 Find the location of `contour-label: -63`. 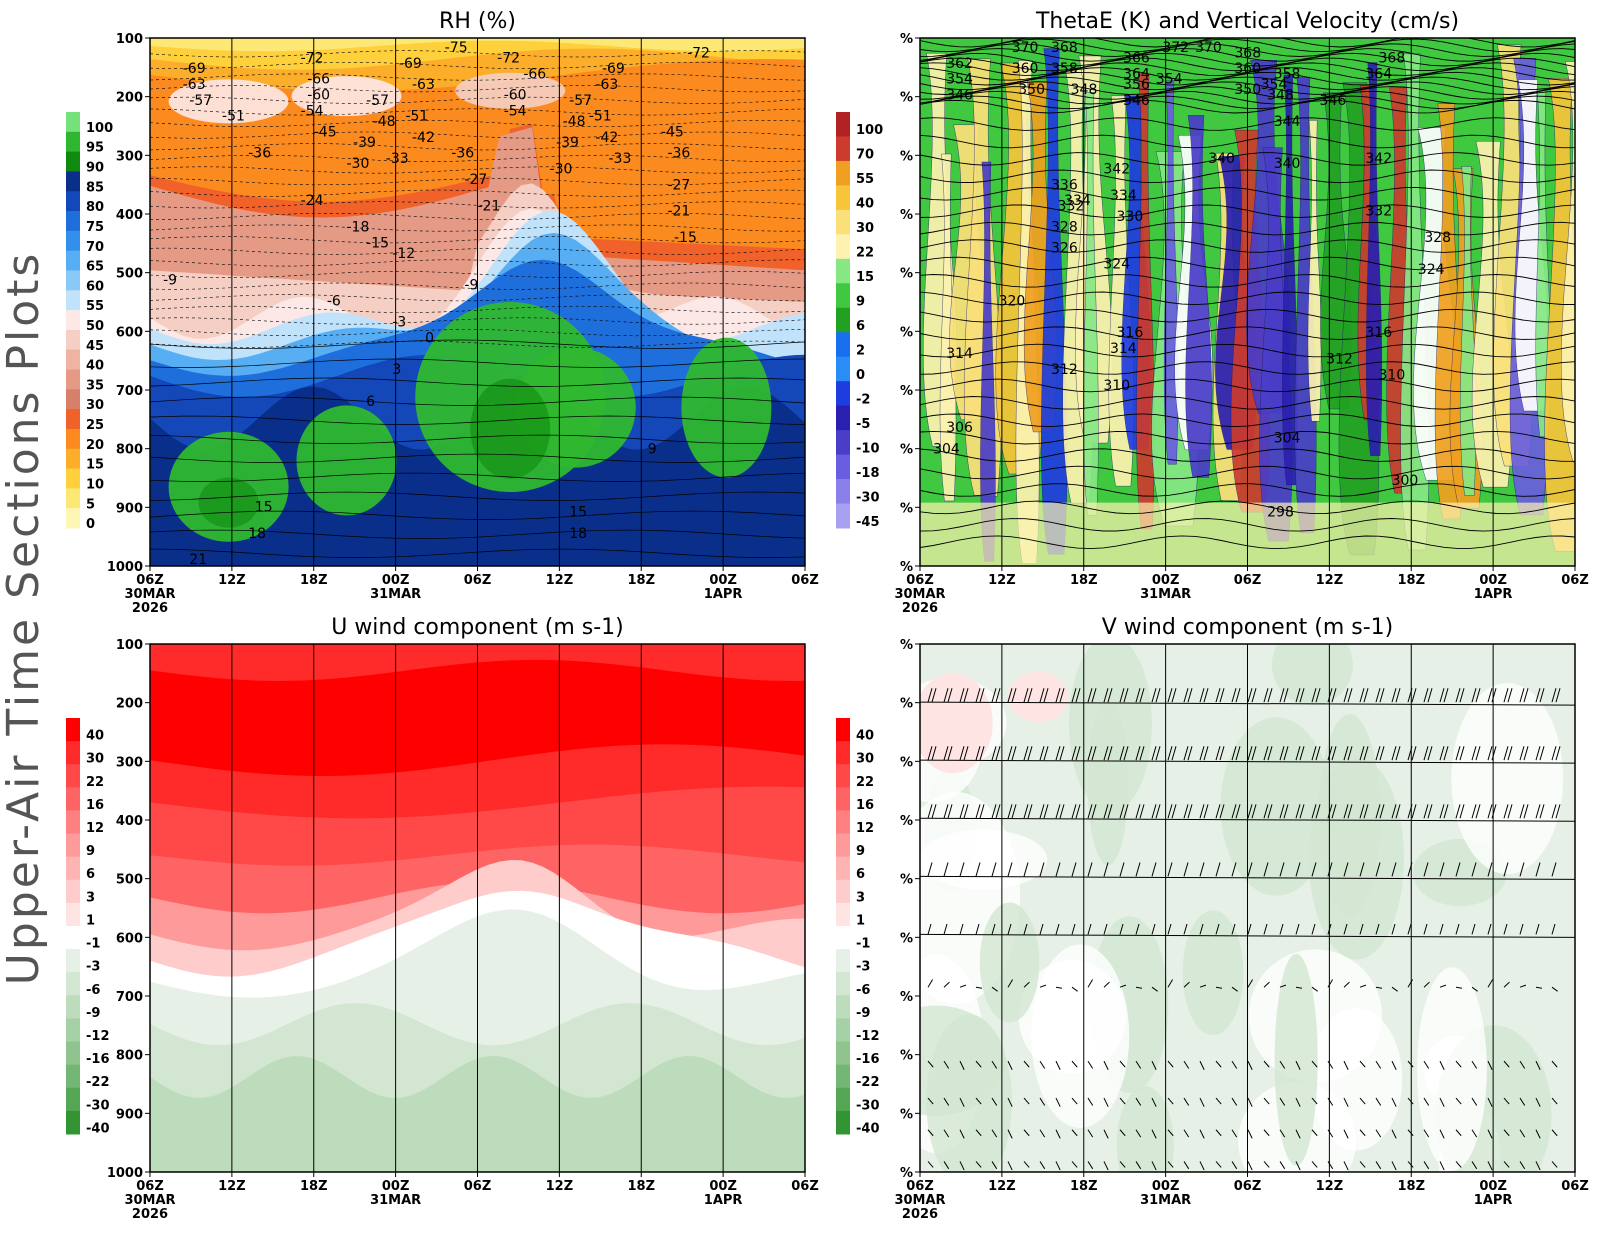

contour-label: -63 is located at coordinates (423, 85).